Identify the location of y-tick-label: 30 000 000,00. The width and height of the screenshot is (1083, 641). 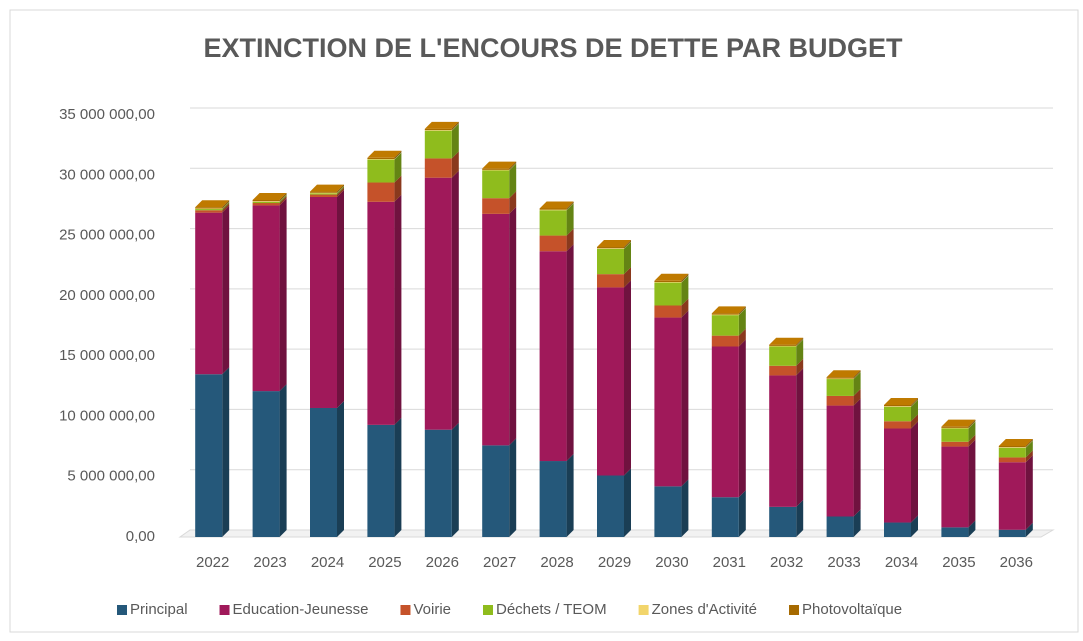
(107, 174).